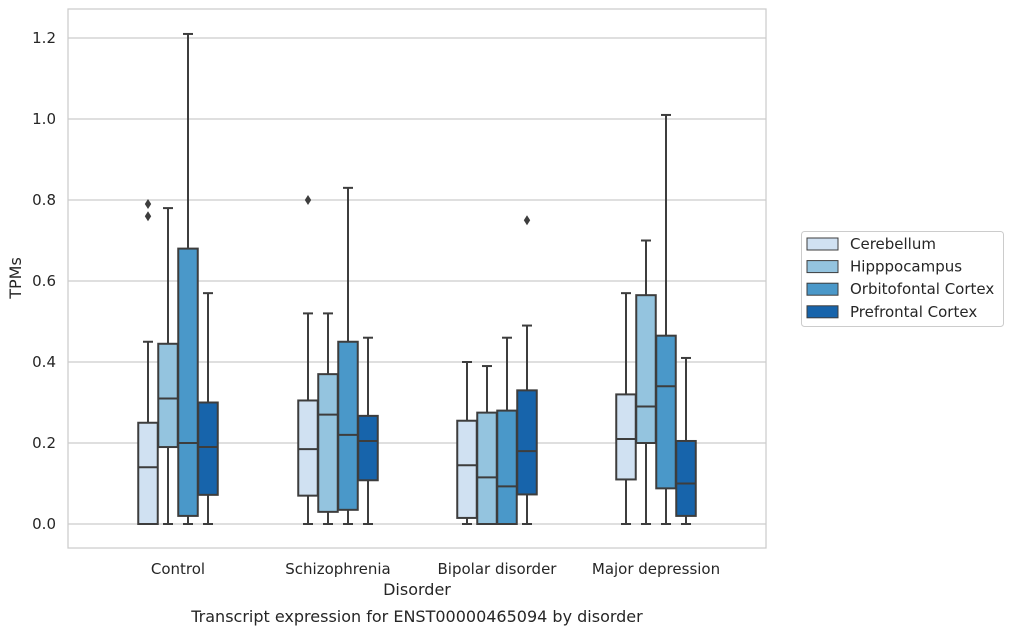 This screenshot has width=1014, height=634. Describe the element at coordinates (44, 38) in the screenshot. I see `y-tick-label: 1.2` at that location.